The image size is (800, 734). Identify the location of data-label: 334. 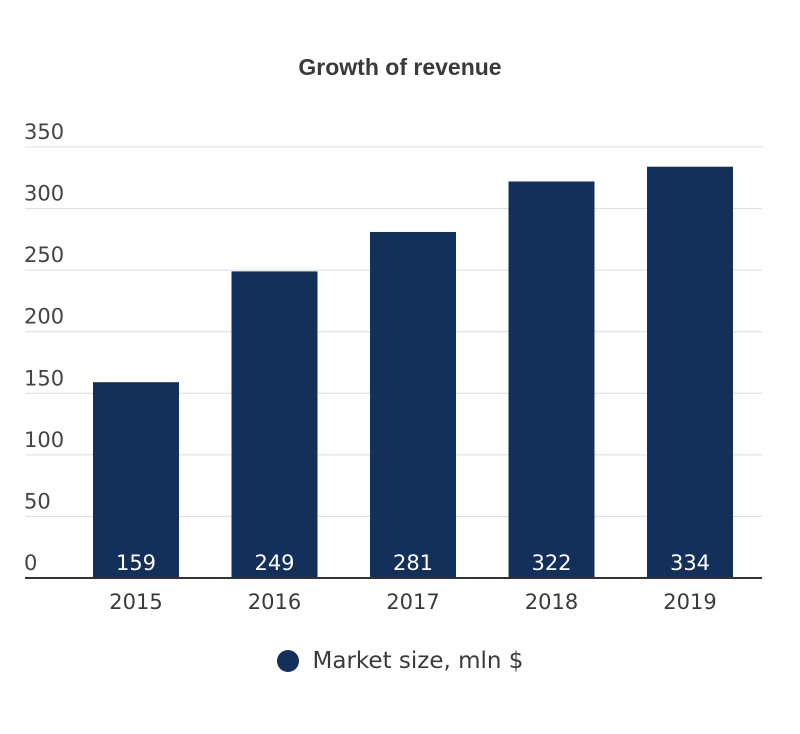
(690, 563).